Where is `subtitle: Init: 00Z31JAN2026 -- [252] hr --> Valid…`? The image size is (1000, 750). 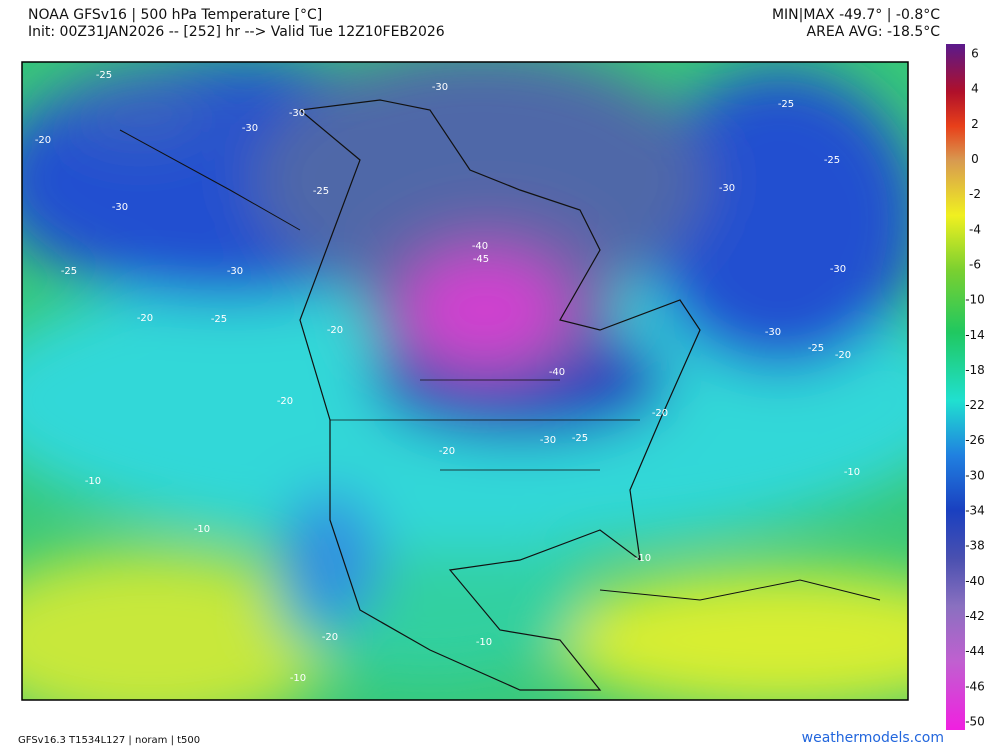 subtitle: Init: 00Z31JAN2026 -- [252] hr --> Valid… is located at coordinates (236, 32).